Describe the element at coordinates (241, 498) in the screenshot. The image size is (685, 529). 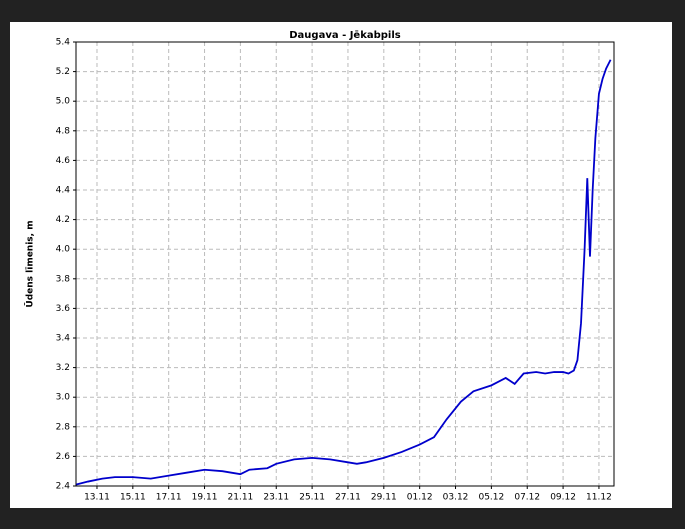
I see `x-tick-label: 21.11` at that location.